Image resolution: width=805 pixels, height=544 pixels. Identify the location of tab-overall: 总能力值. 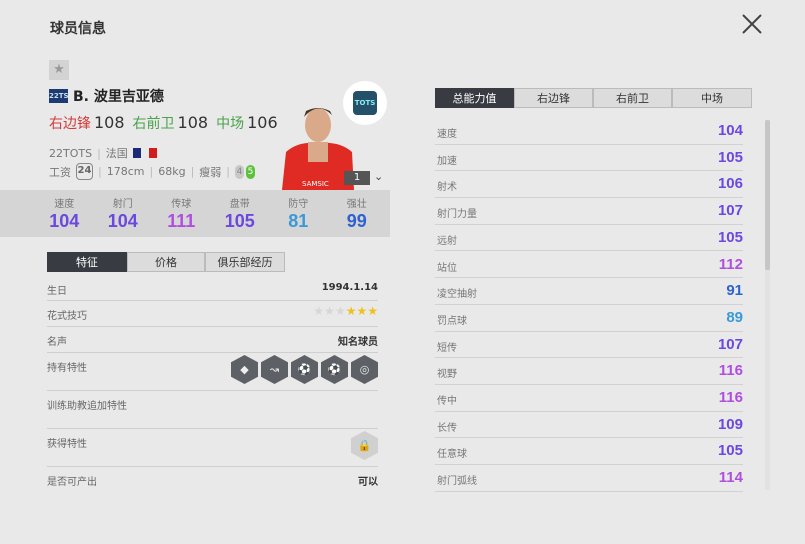
(474, 98).